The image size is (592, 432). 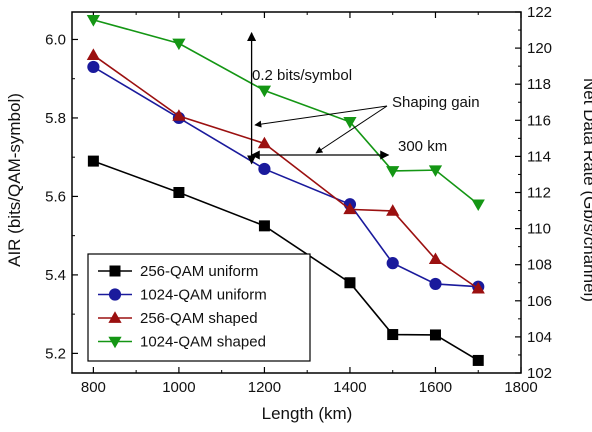 I want to click on y-tick-label-right: 120, so click(x=539, y=48).